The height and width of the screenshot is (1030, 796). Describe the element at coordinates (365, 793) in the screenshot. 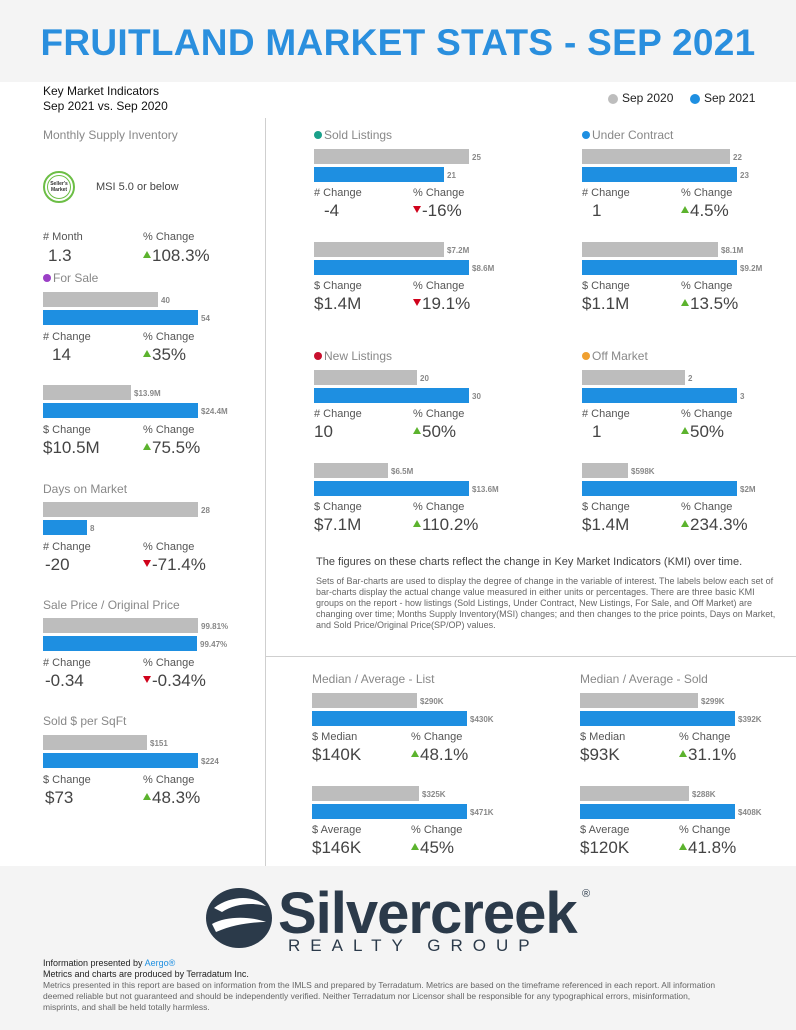

I see `median-list-volume-bar-2020` at that location.